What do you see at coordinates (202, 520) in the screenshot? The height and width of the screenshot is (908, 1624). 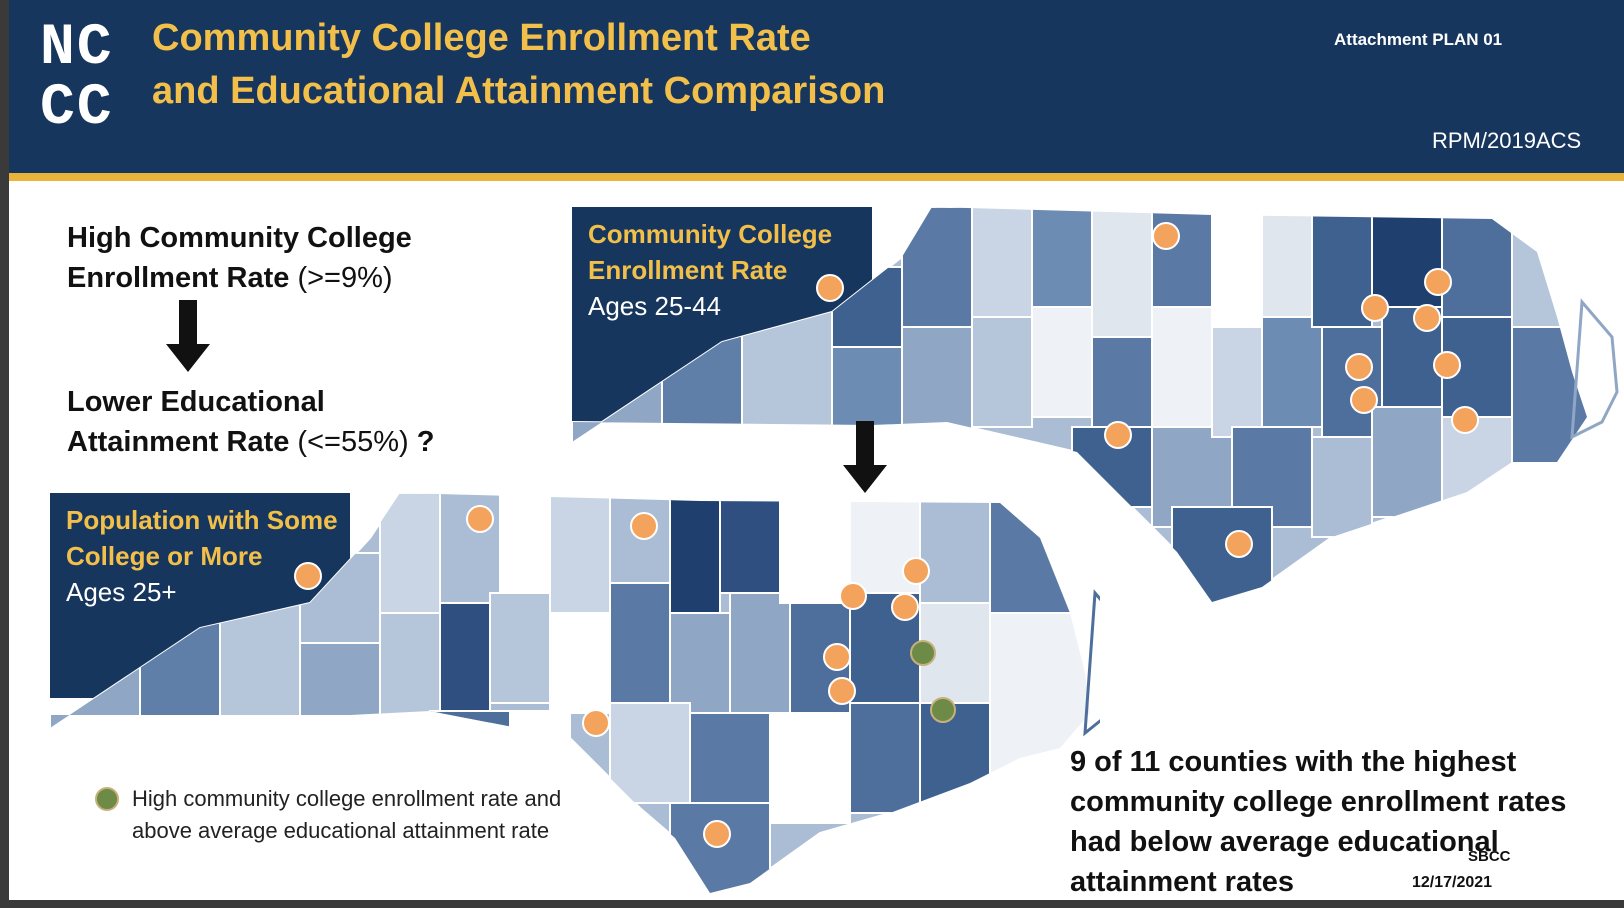 I see `attainment-label-line-1: Population with Some` at bounding box center [202, 520].